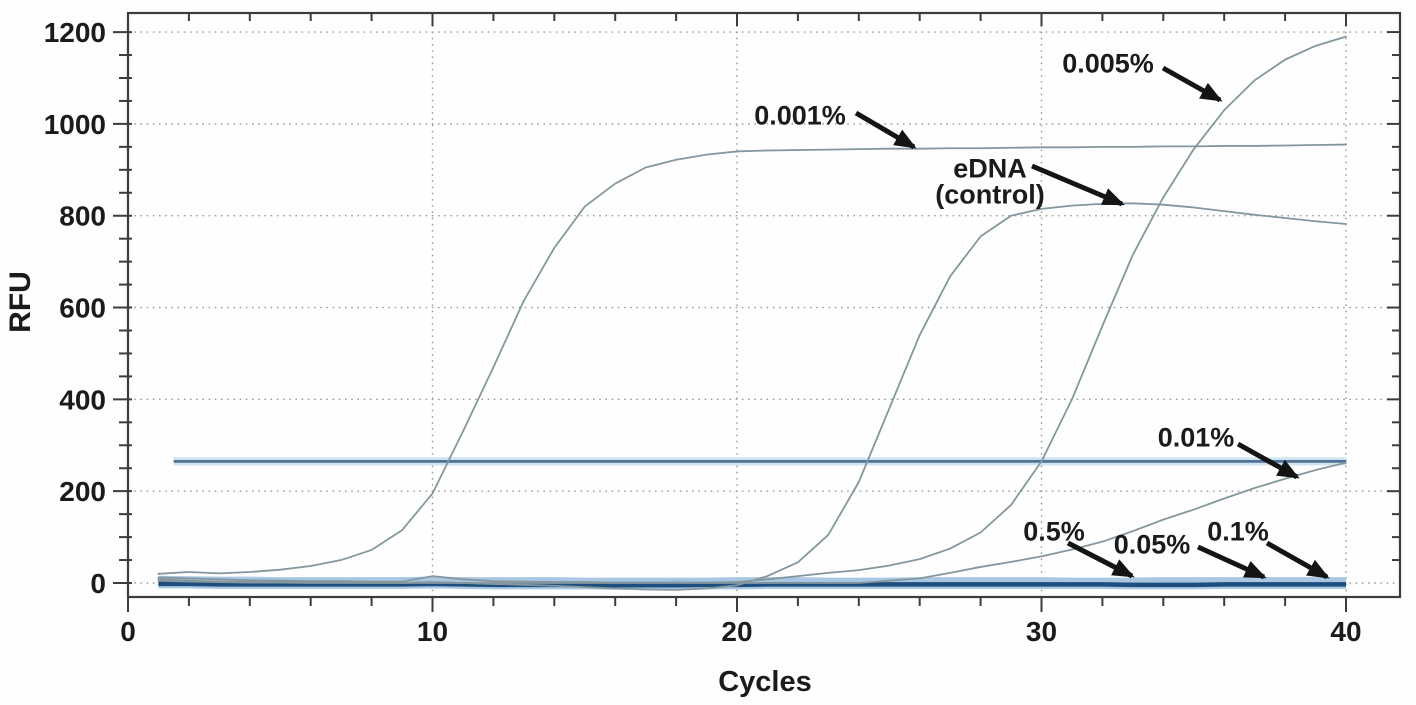 The width and height of the screenshot is (1416, 705). I want to click on y-tick-label-600: 600, so click(82, 308).